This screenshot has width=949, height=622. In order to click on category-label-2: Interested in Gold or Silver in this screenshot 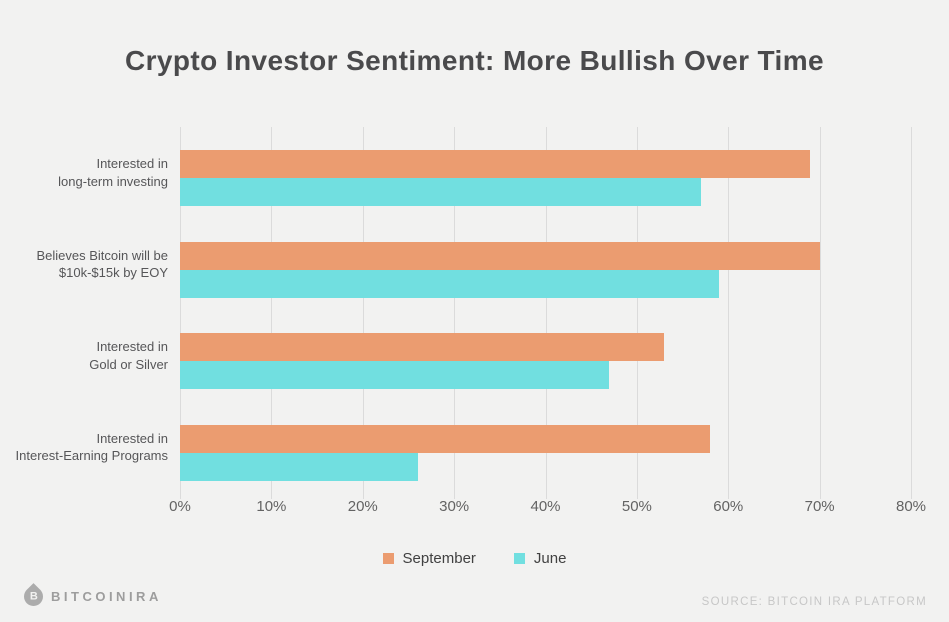, I will do `click(128, 355)`.